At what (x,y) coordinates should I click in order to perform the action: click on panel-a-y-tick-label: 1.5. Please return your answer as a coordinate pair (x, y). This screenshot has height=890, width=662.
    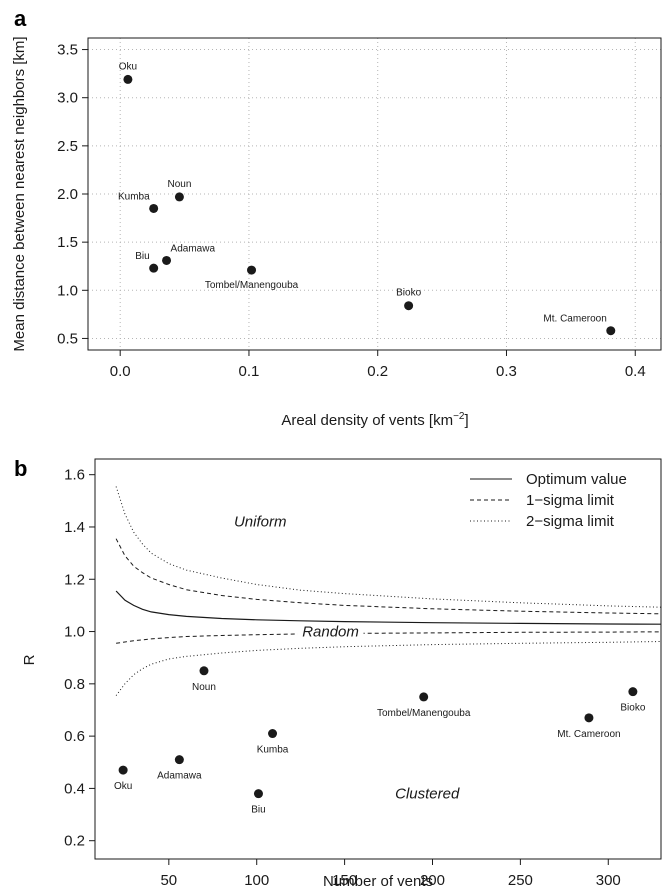
    Looking at the image, I should click on (67, 242).